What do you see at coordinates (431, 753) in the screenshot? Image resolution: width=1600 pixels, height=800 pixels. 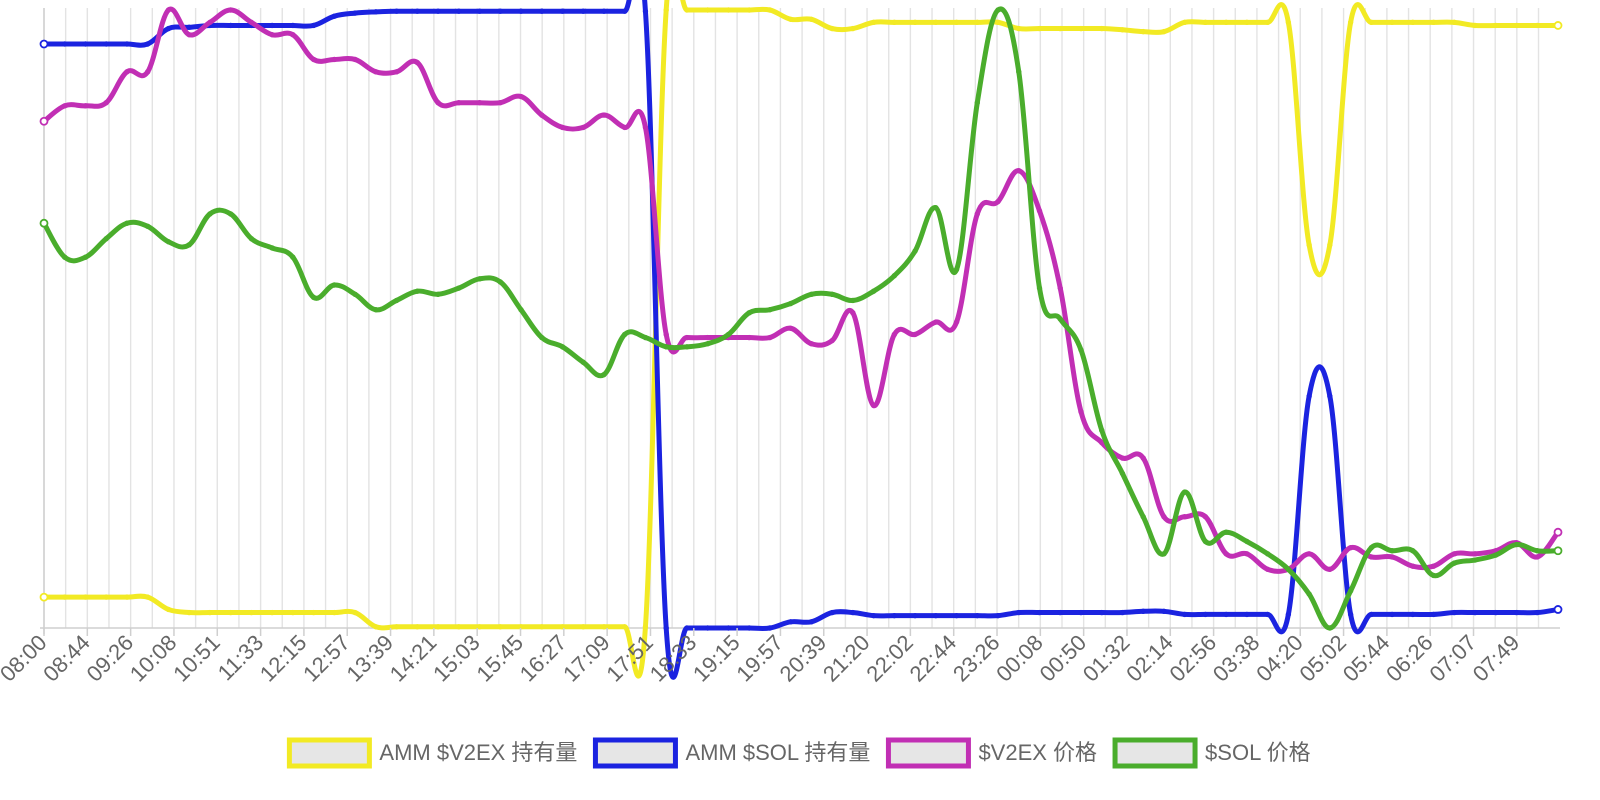 I see `legend-item: AMM $V2EX 持有量` at bounding box center [431, 753].